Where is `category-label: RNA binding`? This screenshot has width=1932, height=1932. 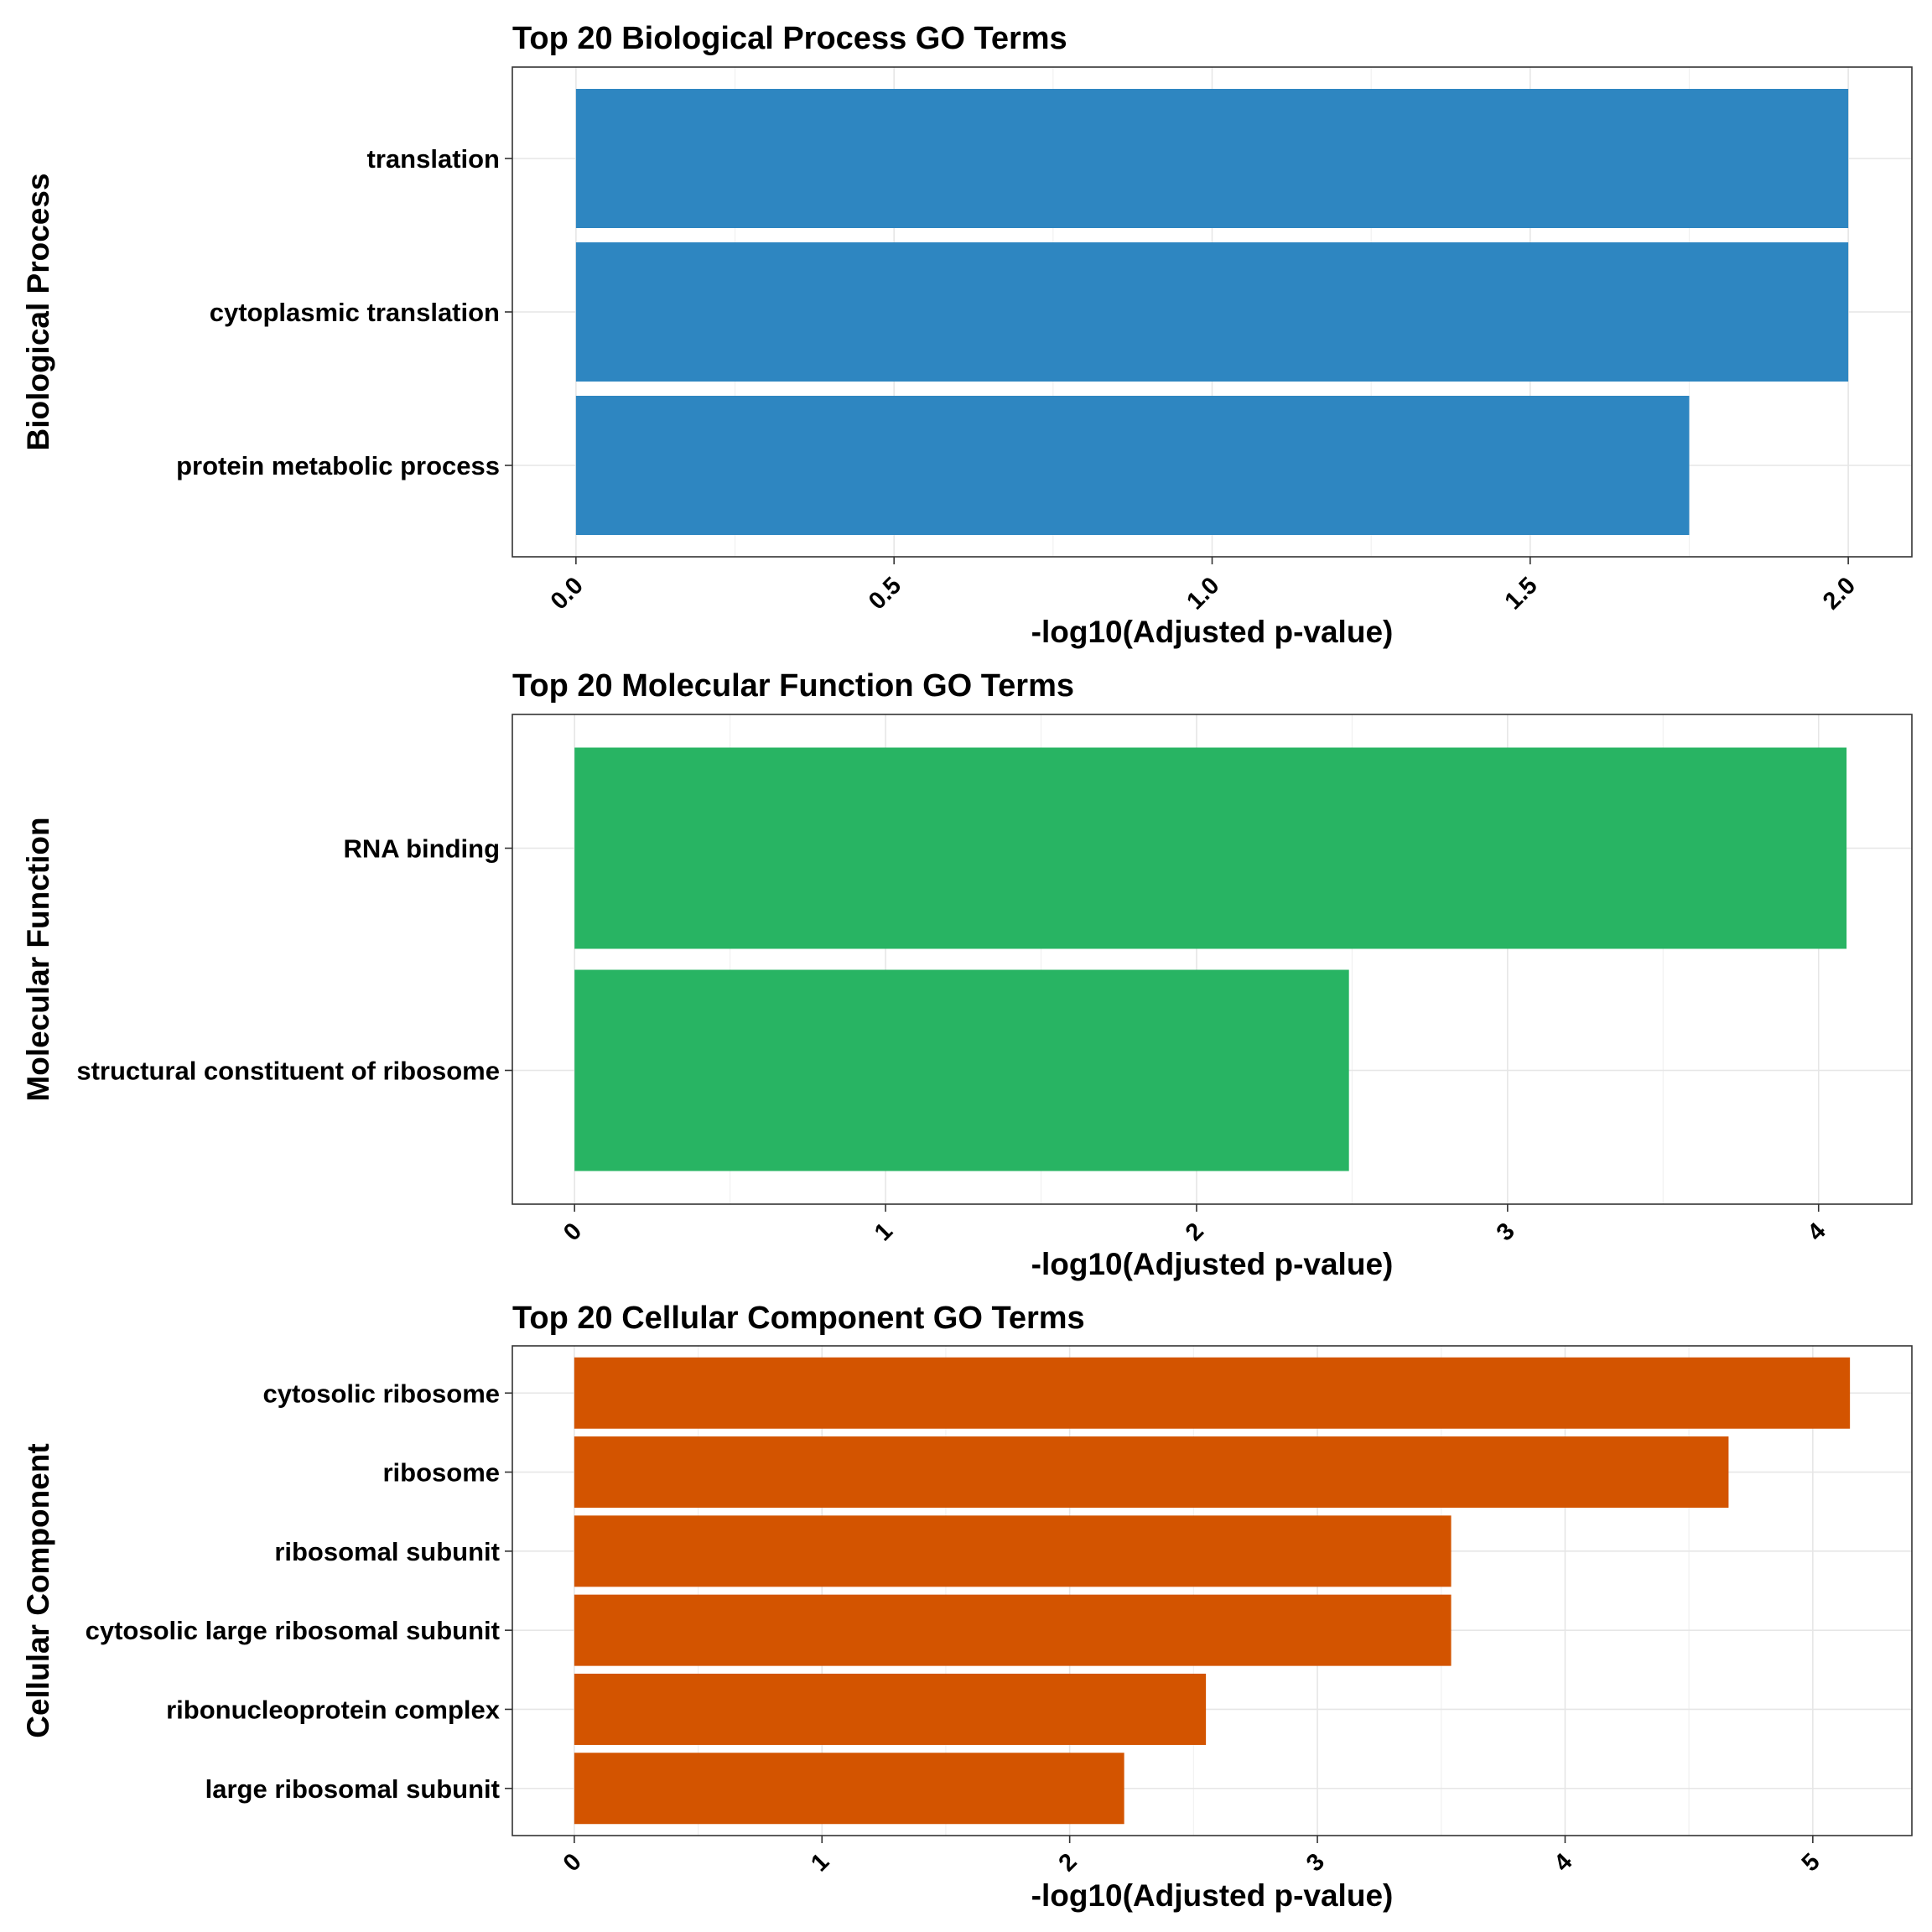 category-label: RNA binding is located at coordinates (421, 849).